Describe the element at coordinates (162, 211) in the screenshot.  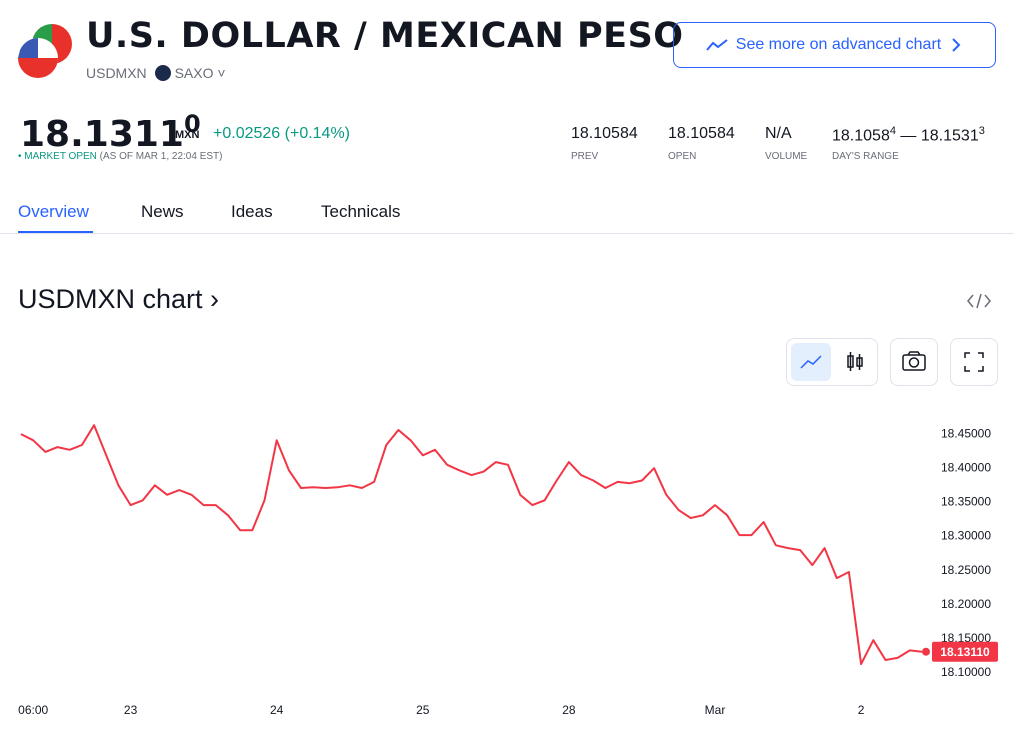
I see `tab: News` at that location.